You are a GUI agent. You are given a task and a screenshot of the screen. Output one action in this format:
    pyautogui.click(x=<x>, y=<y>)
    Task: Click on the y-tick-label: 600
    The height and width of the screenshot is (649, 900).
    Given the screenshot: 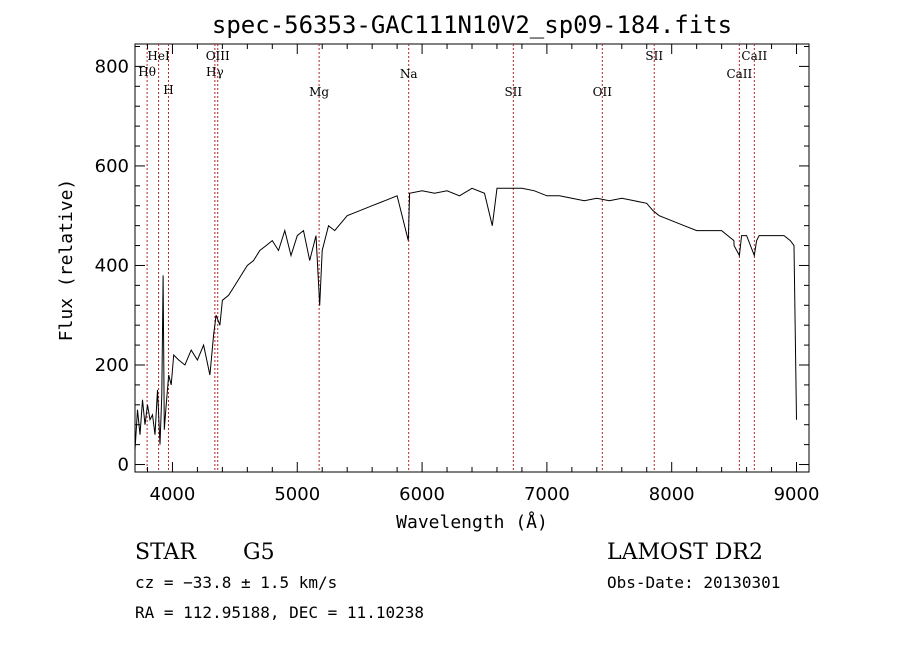 What is the action you would take?
    pyautogui.click(x=112, y=166)
    